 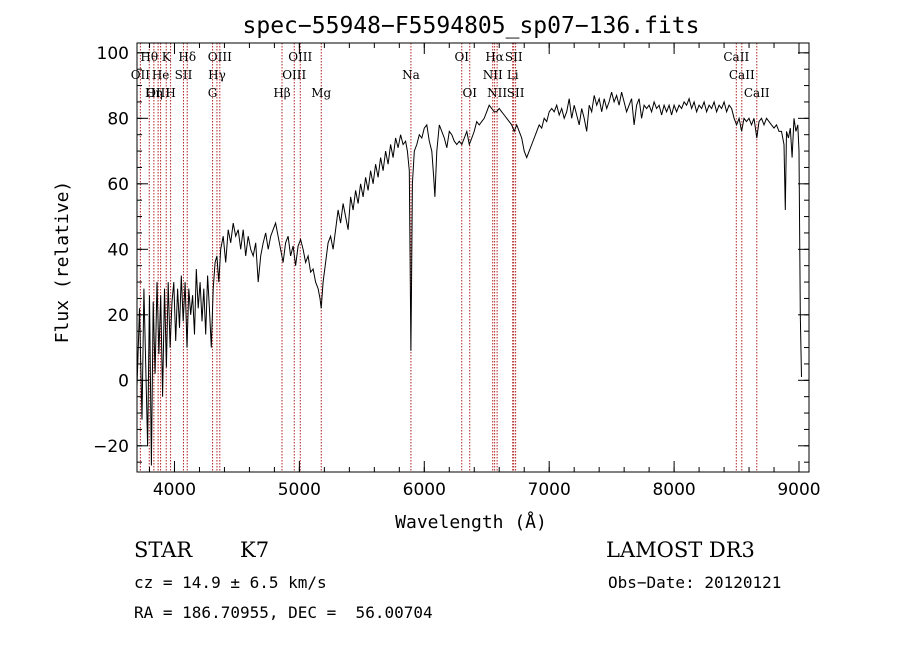 I want to click on spectral-line-label-6: Hδ, so click(x=187, y=57).